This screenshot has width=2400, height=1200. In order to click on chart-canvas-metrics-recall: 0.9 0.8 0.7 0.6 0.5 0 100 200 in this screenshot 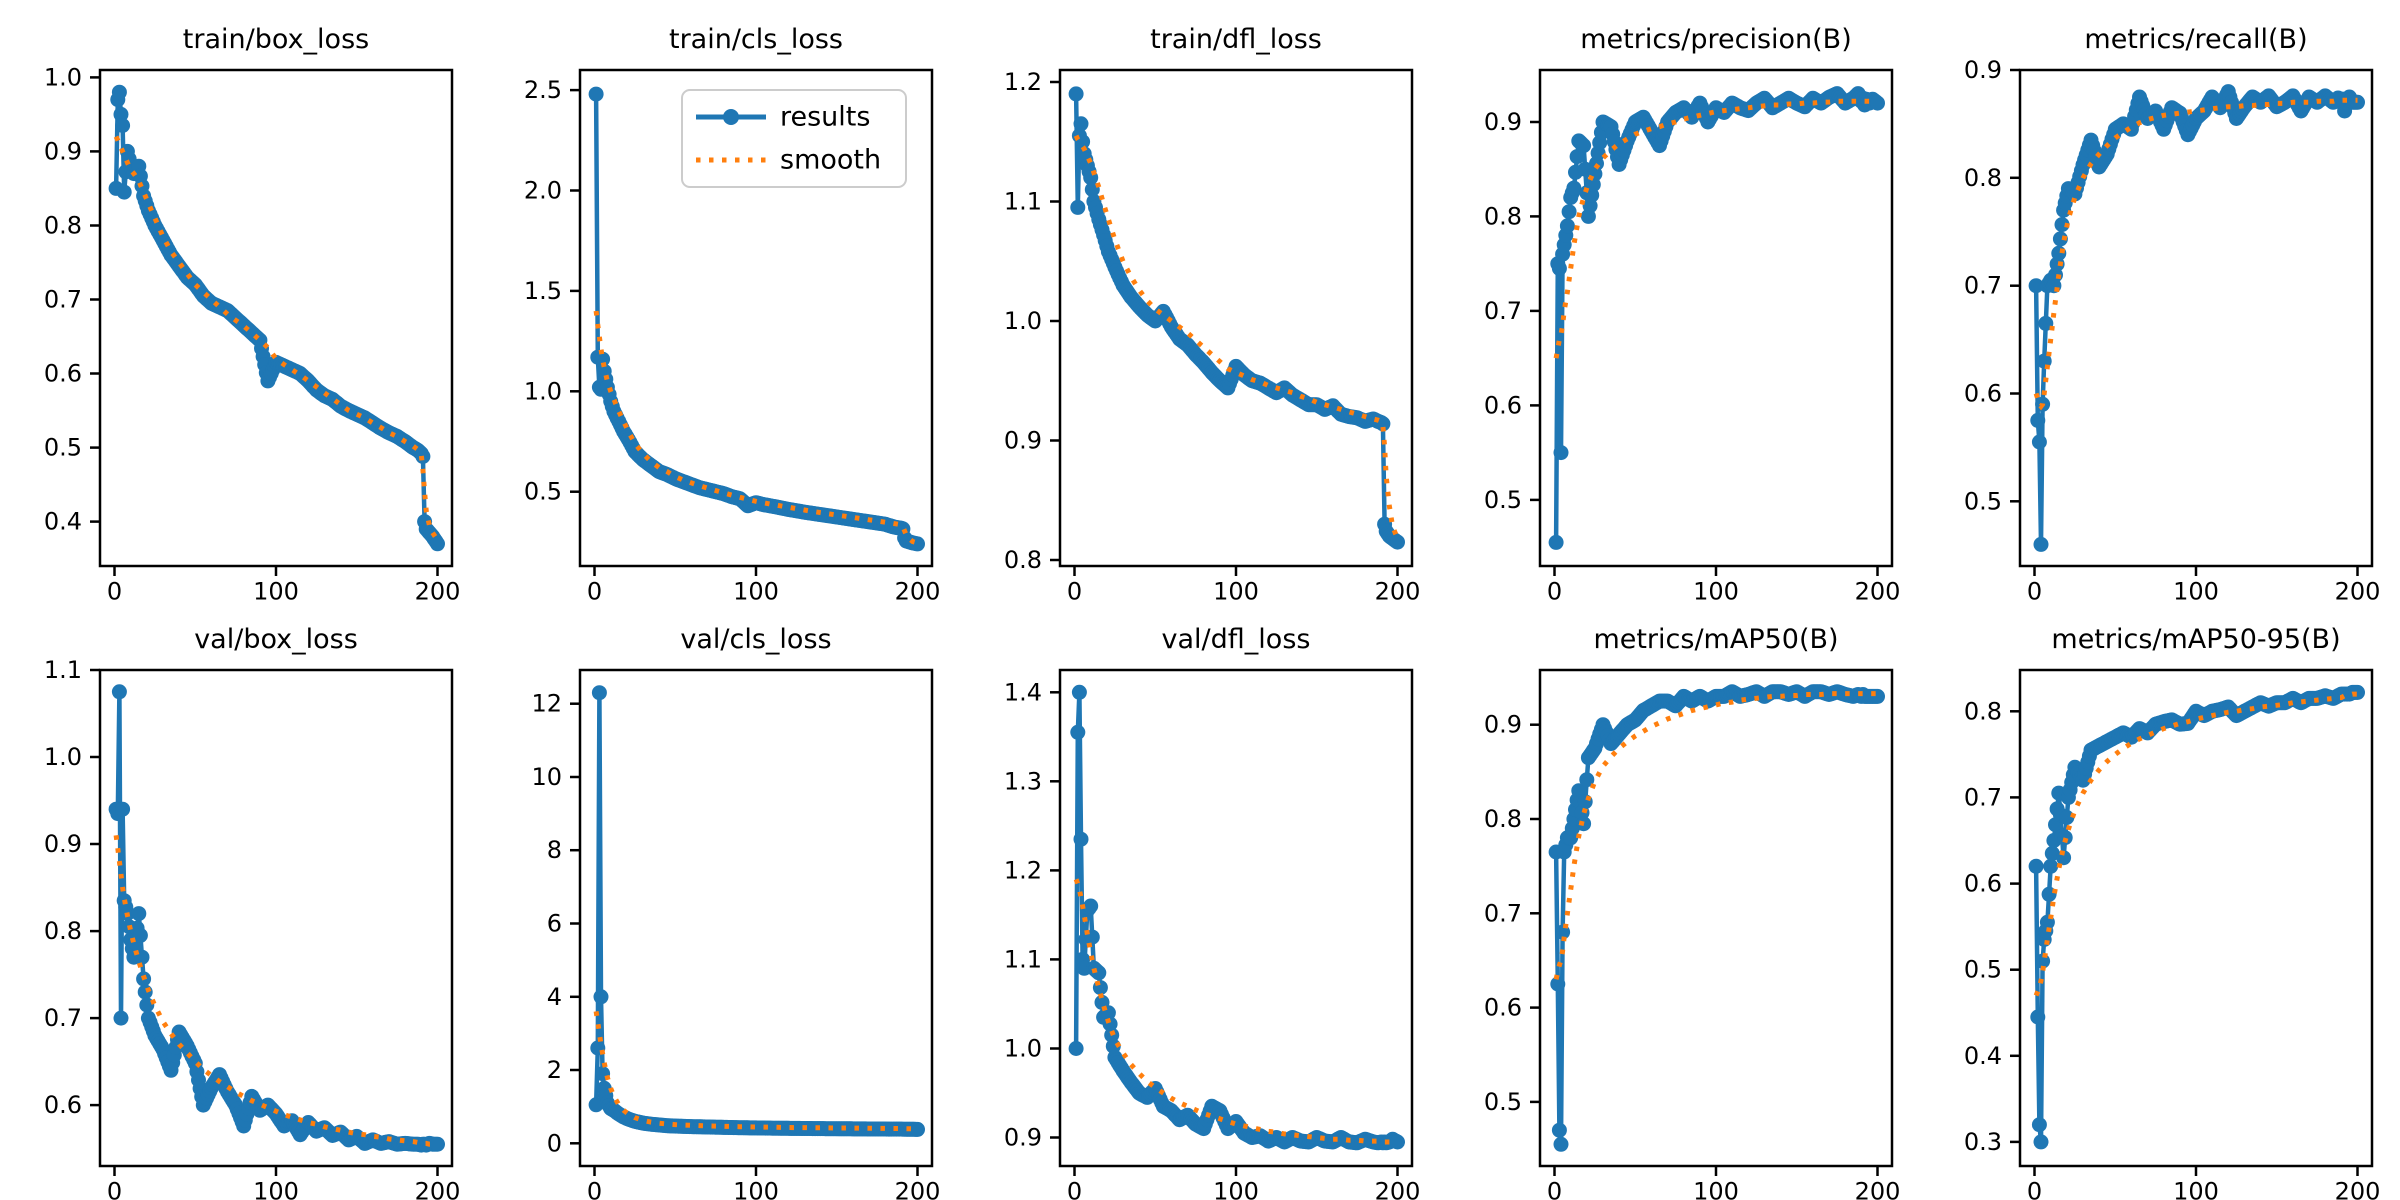, I will do `click(2172, 328)`.